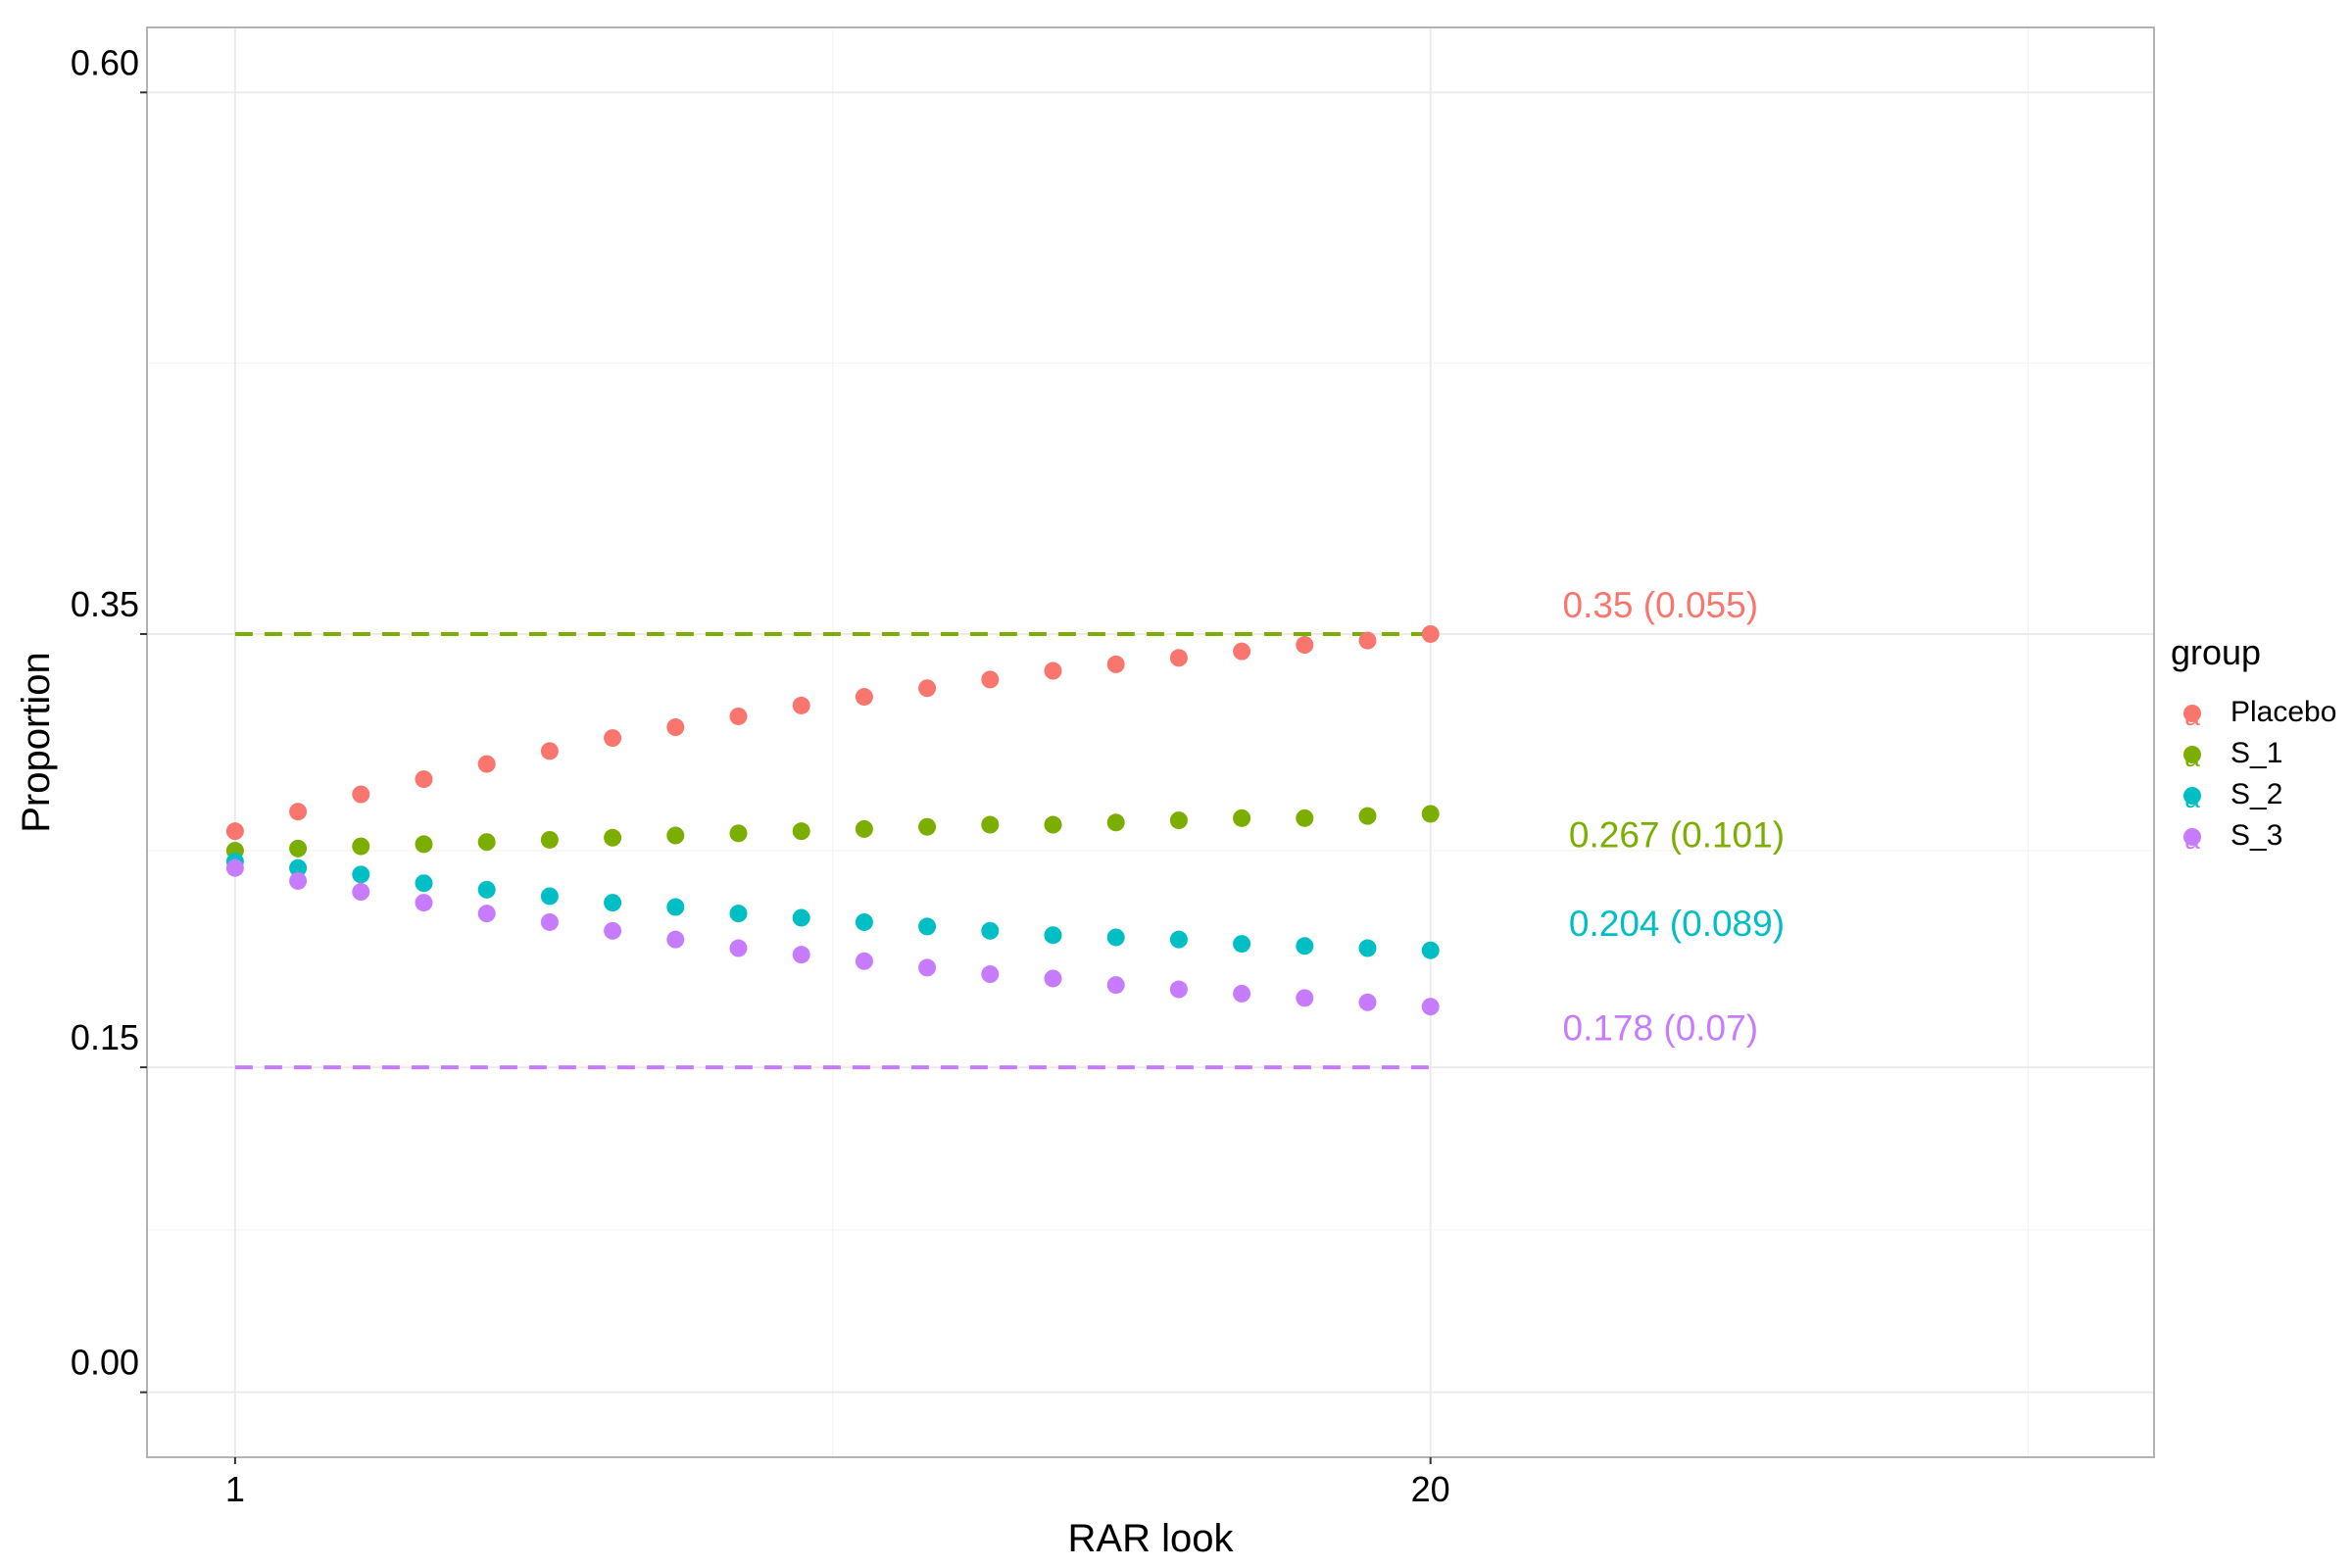 The image size is (2352, 1568). I want to click on legend-key-2: a, so click(2192, 798).